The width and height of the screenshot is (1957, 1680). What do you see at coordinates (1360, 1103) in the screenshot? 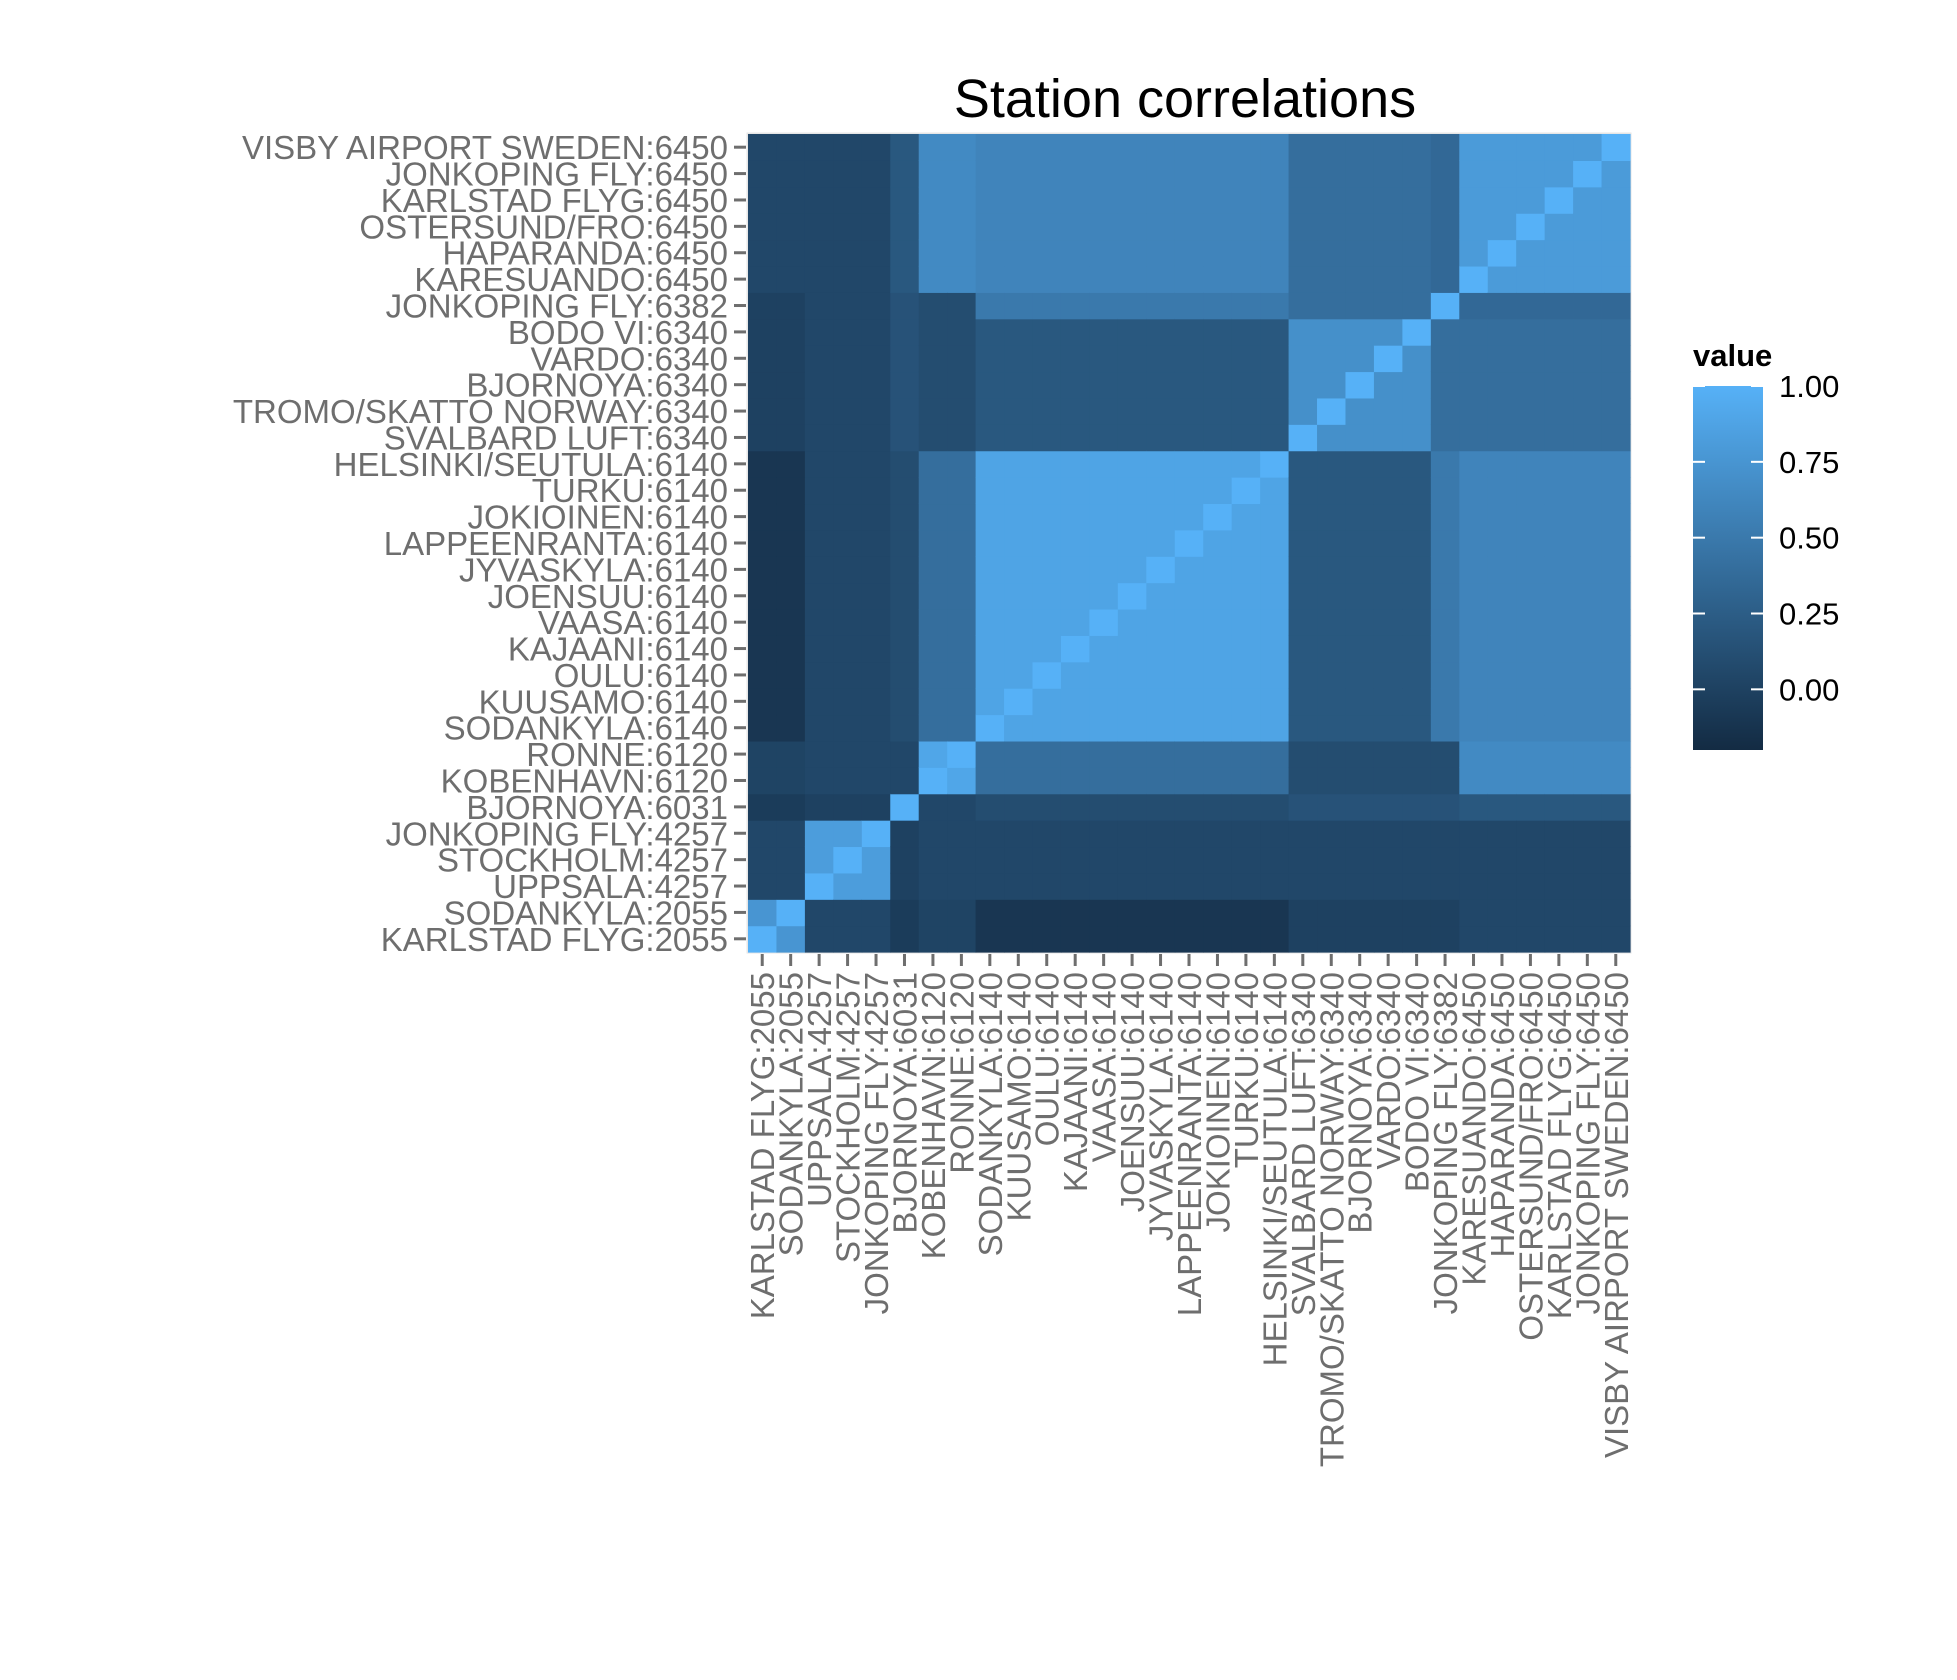
I see `x-tick-label: BJORNOYA:6340` at bounding box center [1360, 1103].